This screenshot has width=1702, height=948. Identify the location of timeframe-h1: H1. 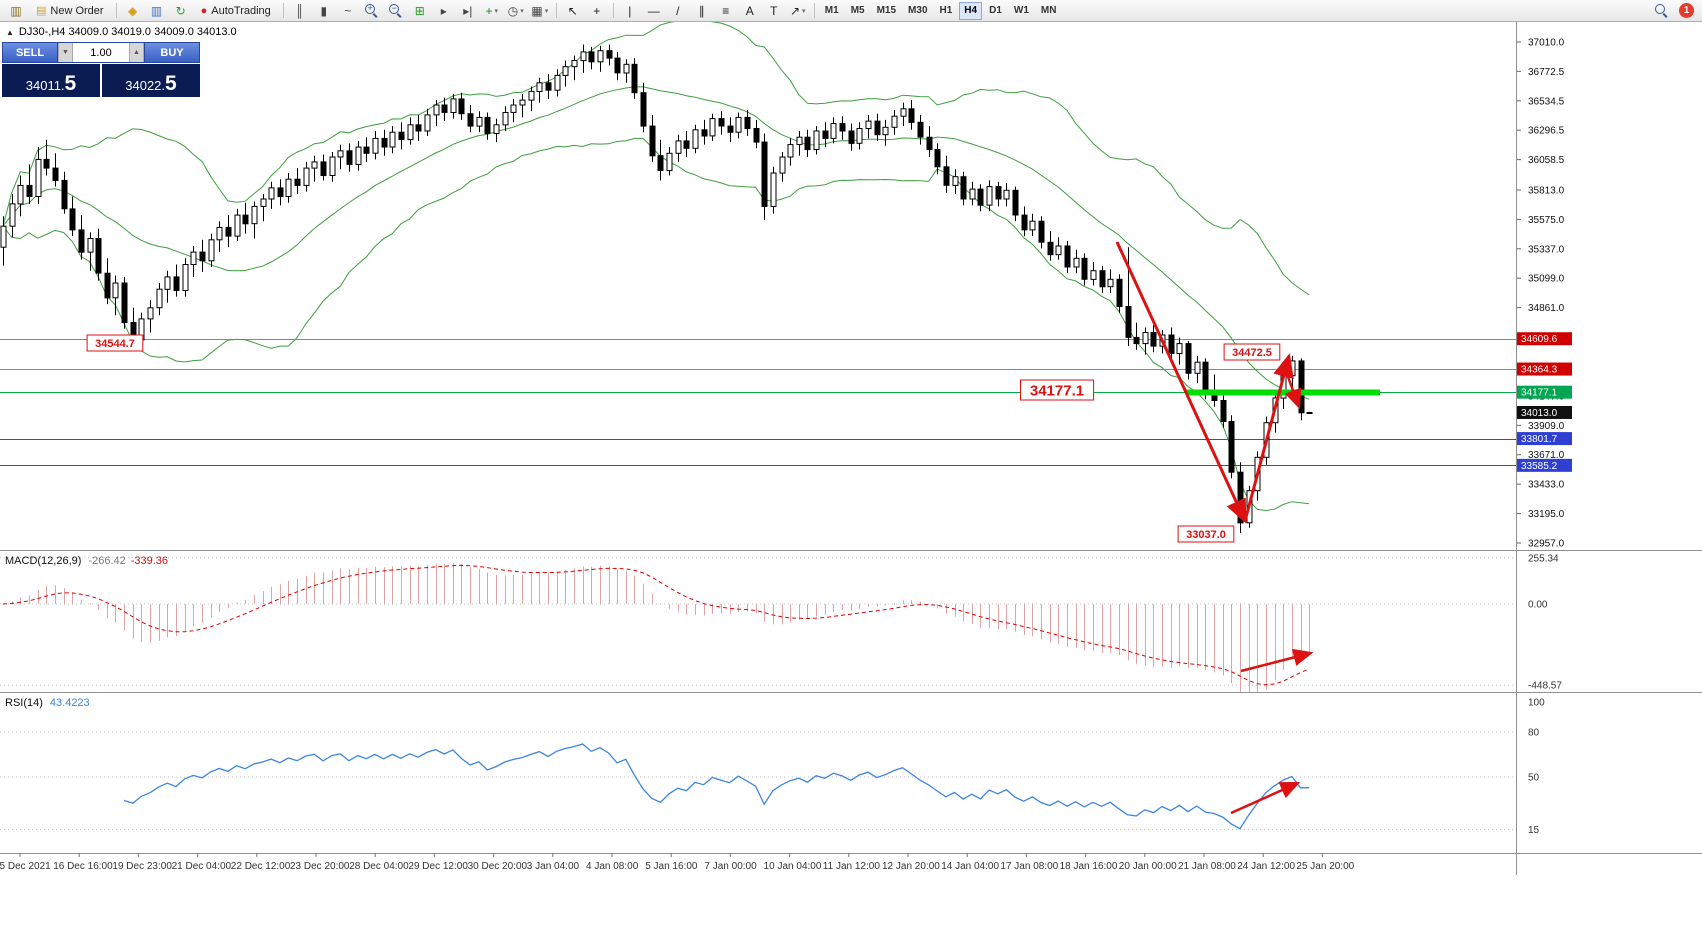
(946, 10).